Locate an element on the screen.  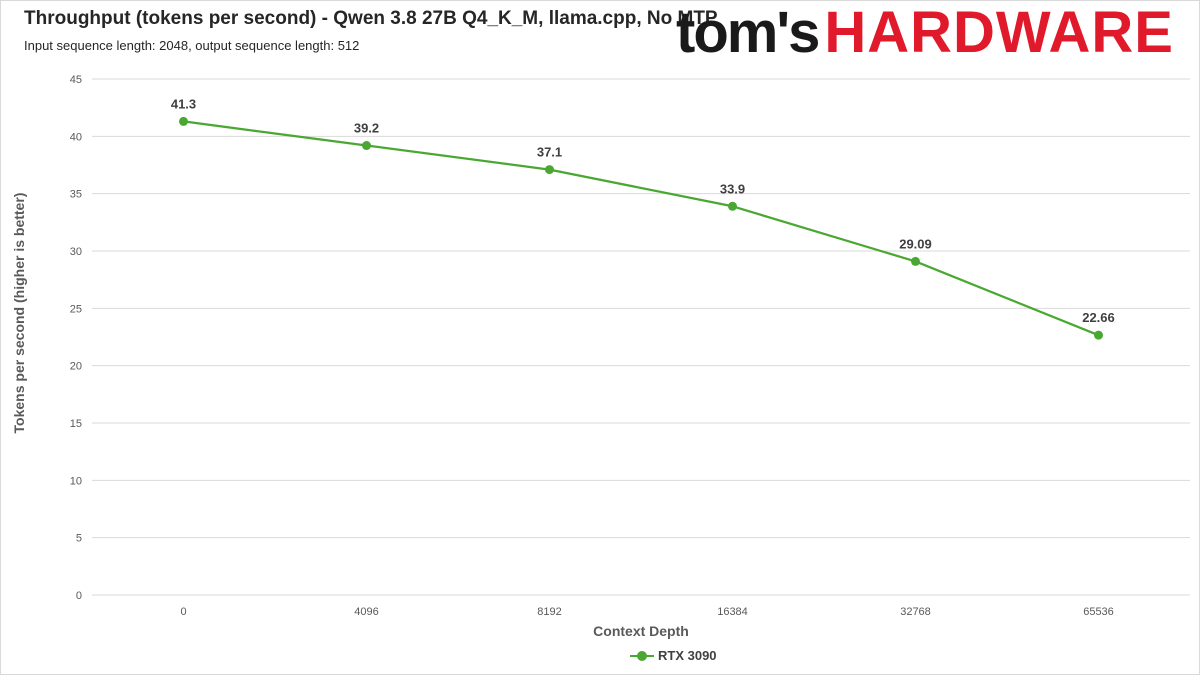
x-axis-ticks: 0 4096 8192 16384 32768 65536 is located at coordinates (646, 612).